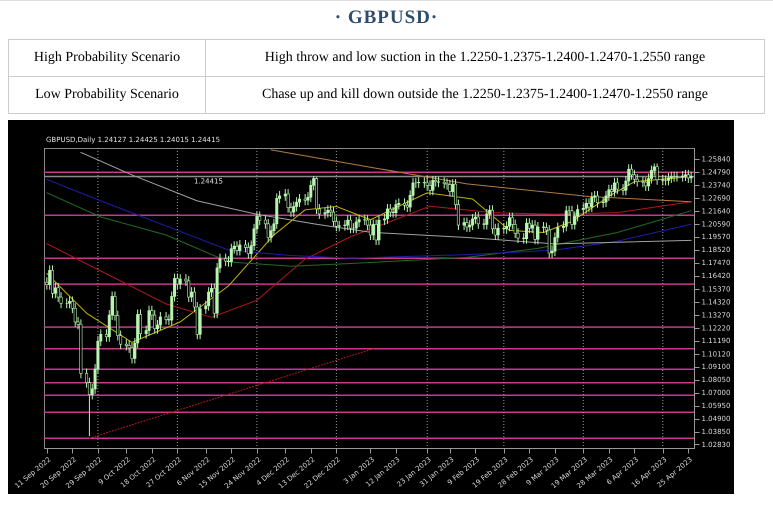 The width and height of the screenshot is (773, 518). What do you see at coordinates (107, 58) in the screenshot?
I see `text: High Probability Scenario` at bounding box center [107, 58].